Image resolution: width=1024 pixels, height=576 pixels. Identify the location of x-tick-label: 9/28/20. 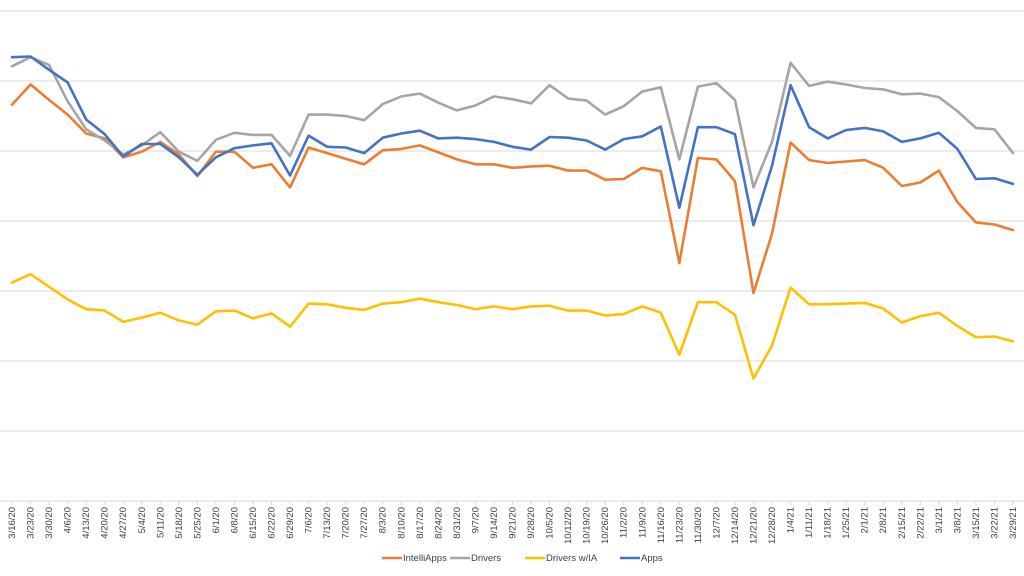
(531, 523).